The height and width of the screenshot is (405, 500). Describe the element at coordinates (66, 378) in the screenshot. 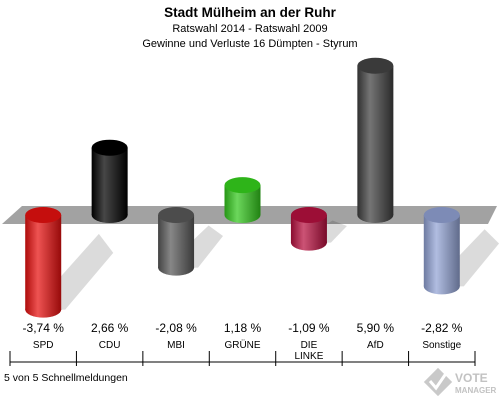

I see `footer-note: 5 von 5 Schnellmeldungen` at that location.